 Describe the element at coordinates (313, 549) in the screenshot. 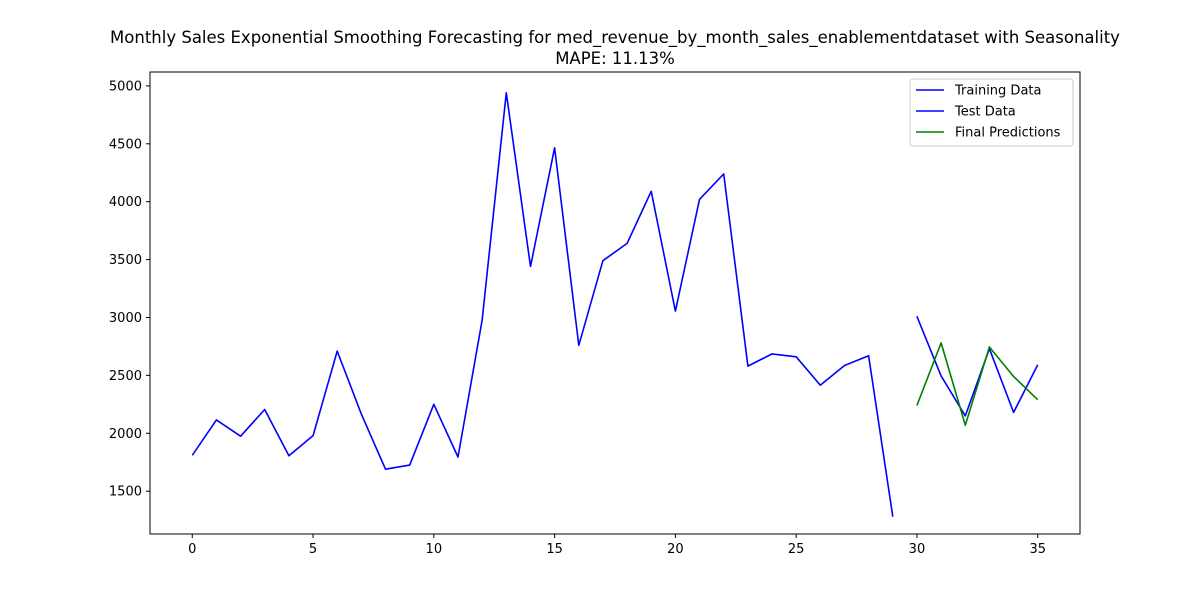

I see `x-tick-label: 5` at that location.